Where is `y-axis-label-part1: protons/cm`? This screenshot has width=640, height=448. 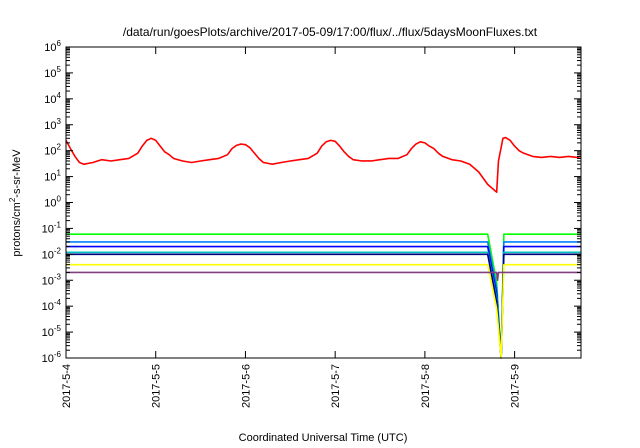
y-axis-label-part1: protons/cm is located at coordinates (17, 229).